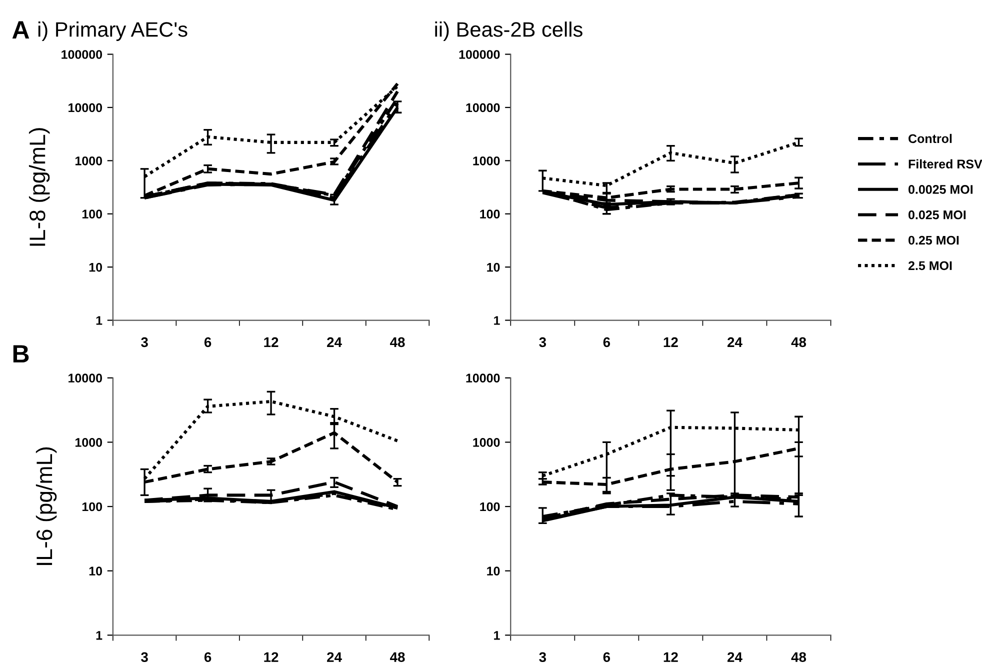 Image resolution: width=982 pixels, height=670 pixels. Describe the element at coordinates (39, 187) in the screenshot. I see `y-axis-title: IL-8 (pg/mL)` at that location.